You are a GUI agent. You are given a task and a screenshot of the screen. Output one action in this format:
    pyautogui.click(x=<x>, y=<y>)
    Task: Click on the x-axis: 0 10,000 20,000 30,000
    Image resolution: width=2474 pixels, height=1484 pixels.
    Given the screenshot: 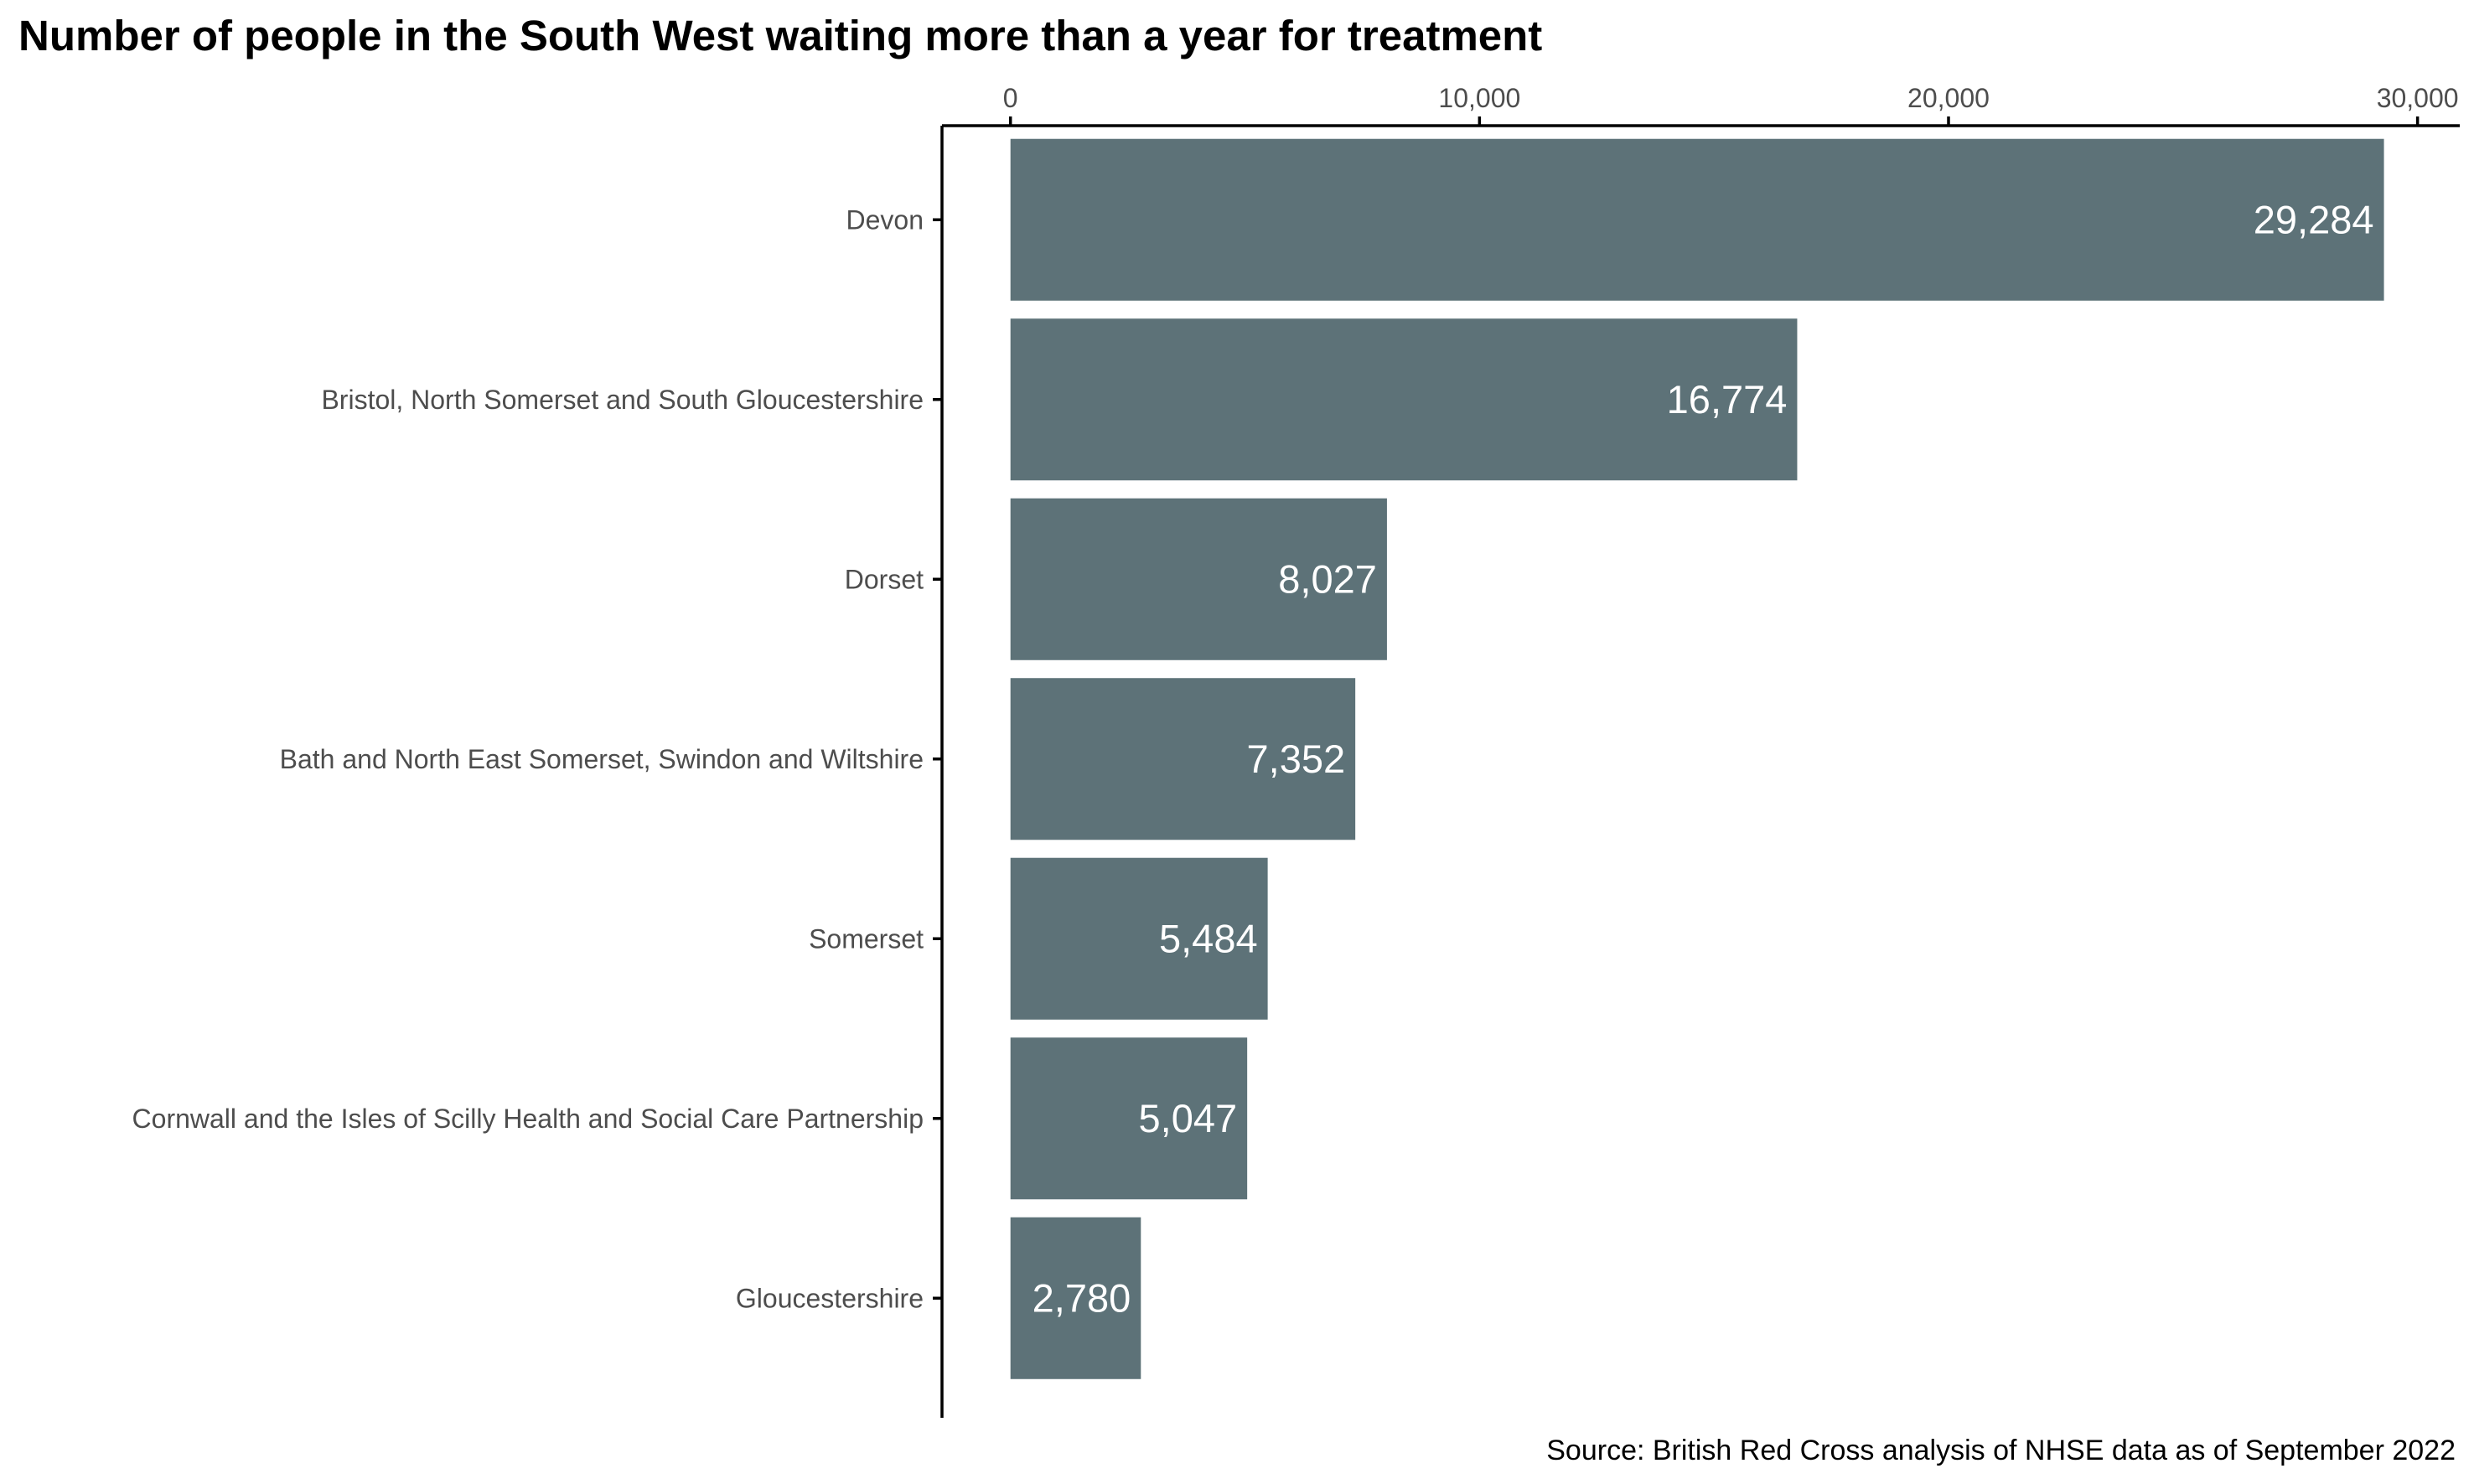 What is the action you would take?
    pyautogui.click(x=1701, y=105)
    